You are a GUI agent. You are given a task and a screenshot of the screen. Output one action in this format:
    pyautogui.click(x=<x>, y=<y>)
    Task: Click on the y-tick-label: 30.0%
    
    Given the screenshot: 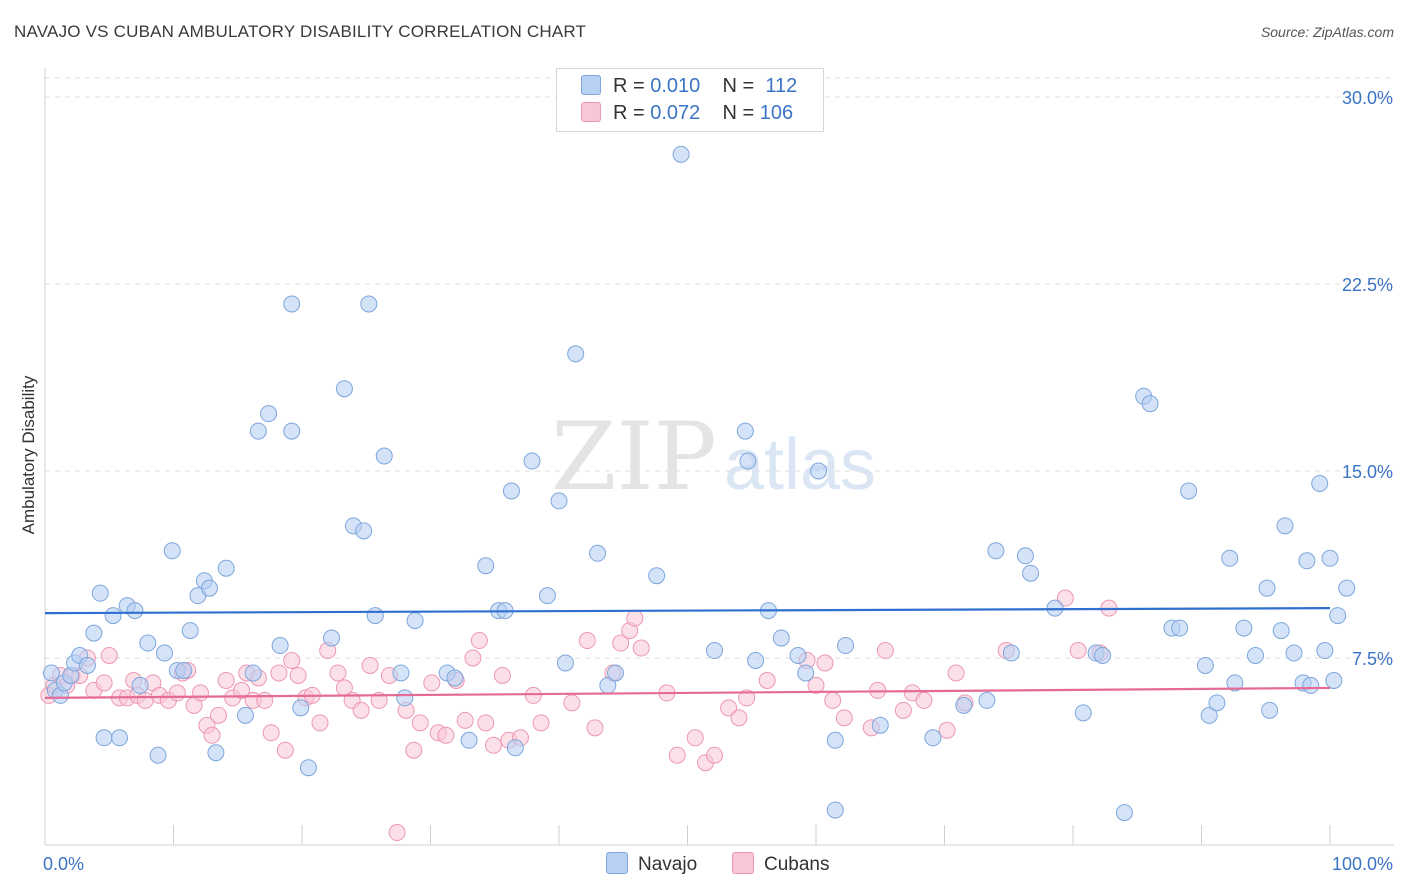 What is the action you would take?
    pyautogui.click(x=1367, y=98)
    